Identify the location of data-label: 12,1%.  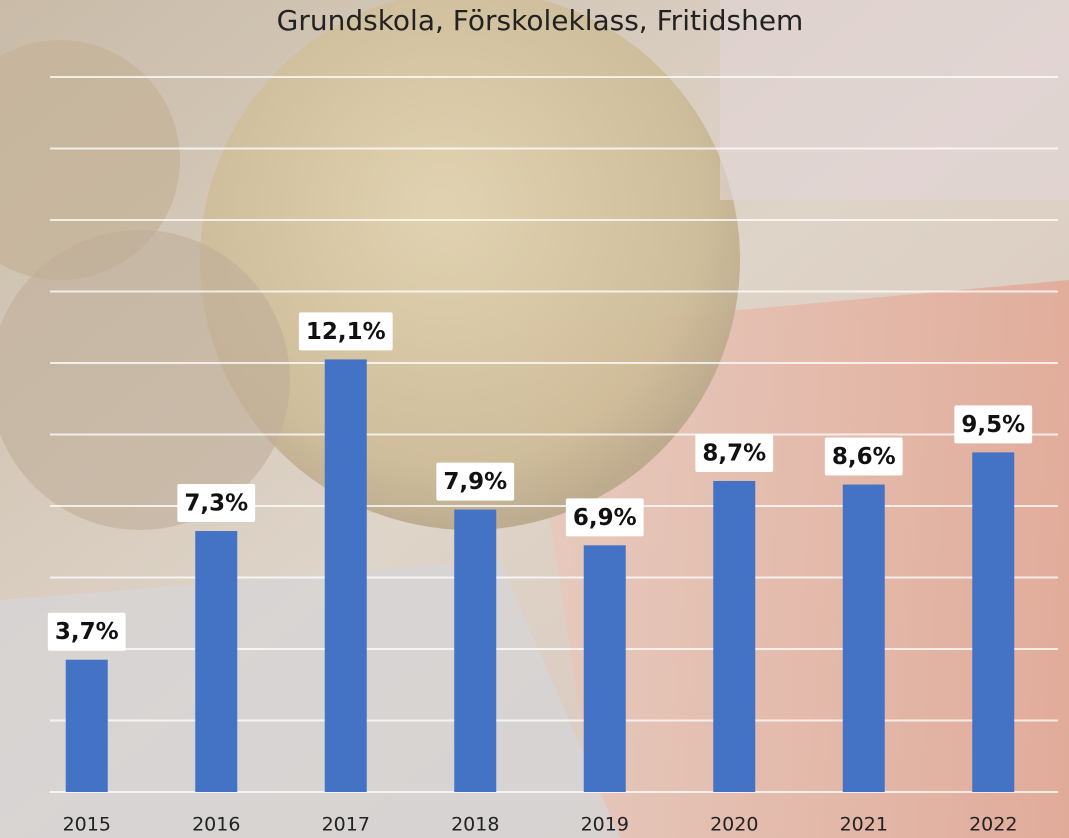
(346, 332).